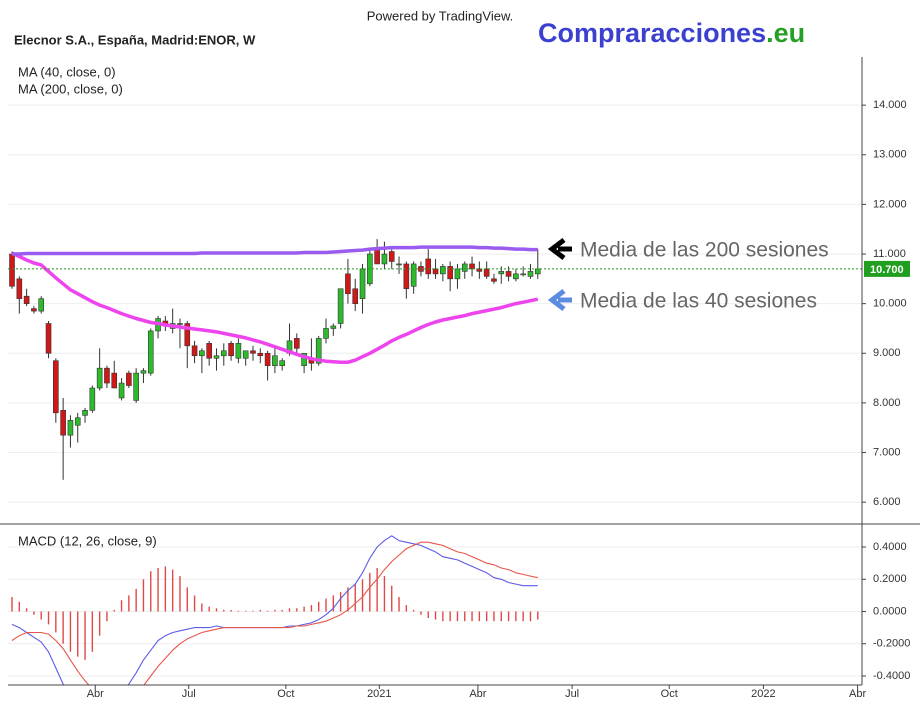  Describe the element at coordinates (135, 39) in the screenshot. I see `chart-title: Elecnor S.A., España, Madrid:ENOR, W` at that location.